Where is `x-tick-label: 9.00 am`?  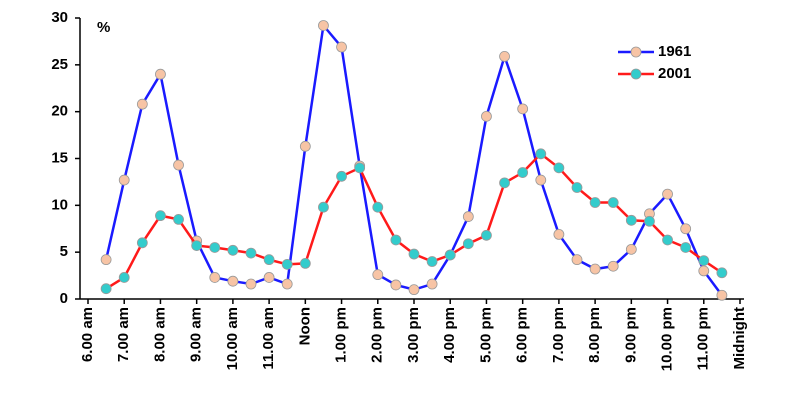 x-tick-label: 9.00 am is located at coordinates (196, 334).